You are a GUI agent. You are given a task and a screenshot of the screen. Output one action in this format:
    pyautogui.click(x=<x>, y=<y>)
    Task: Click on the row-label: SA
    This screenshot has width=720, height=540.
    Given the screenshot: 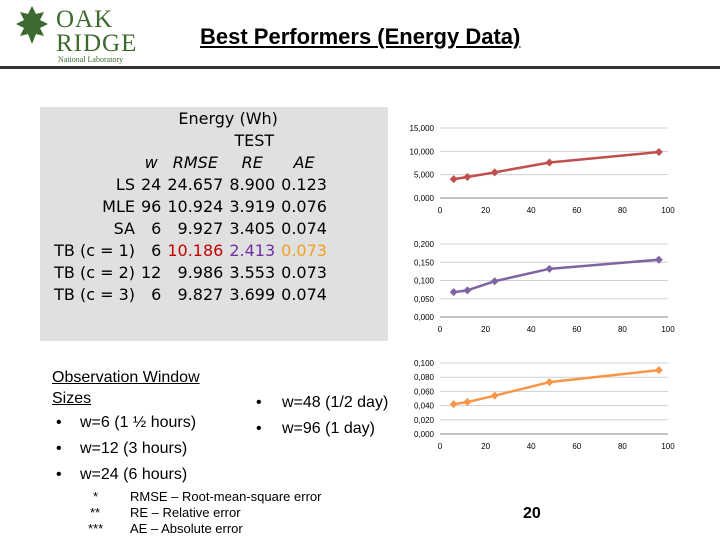 What is the action you would take?
    pyautogui.click(x=124, y=228)
    